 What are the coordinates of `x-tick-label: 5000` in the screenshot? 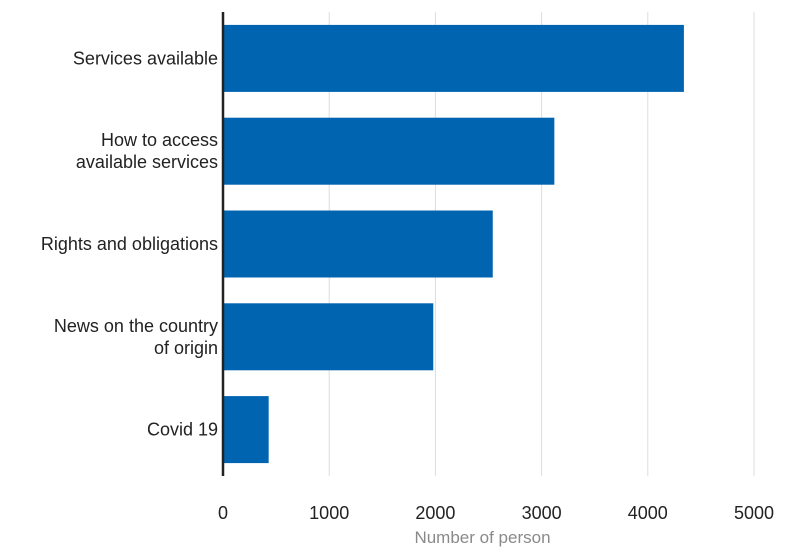 It's located at (754, 513).